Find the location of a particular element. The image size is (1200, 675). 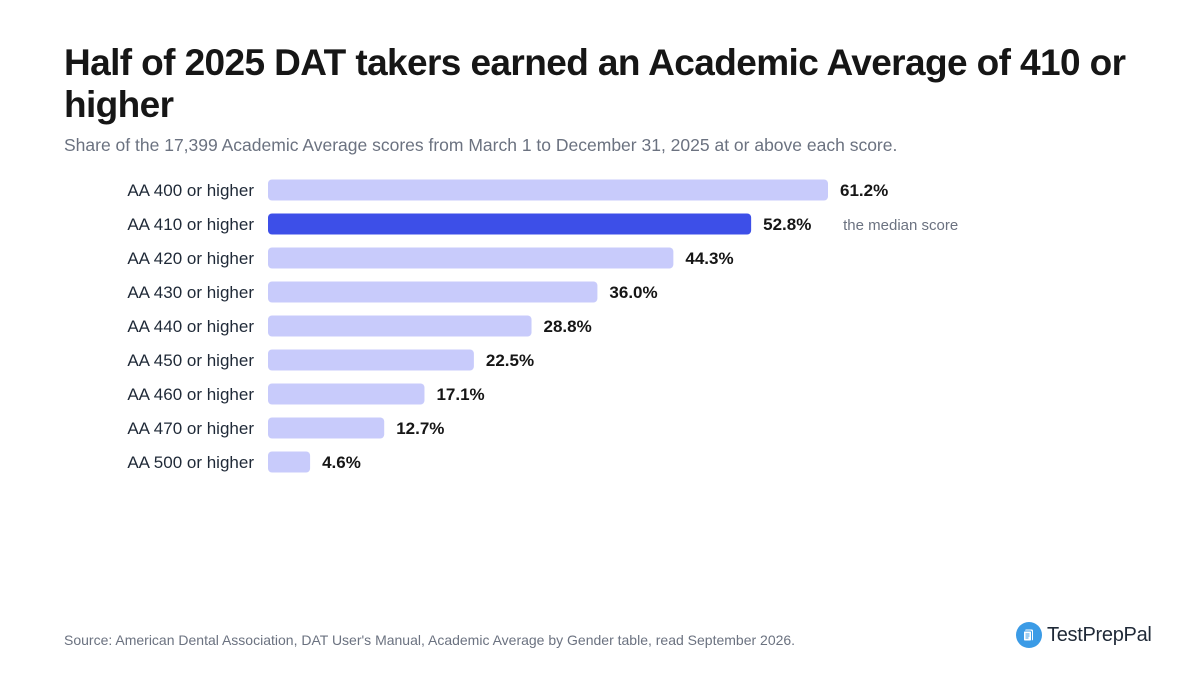

category-label: AA 430 or higher is located at coordinates (190, 292).